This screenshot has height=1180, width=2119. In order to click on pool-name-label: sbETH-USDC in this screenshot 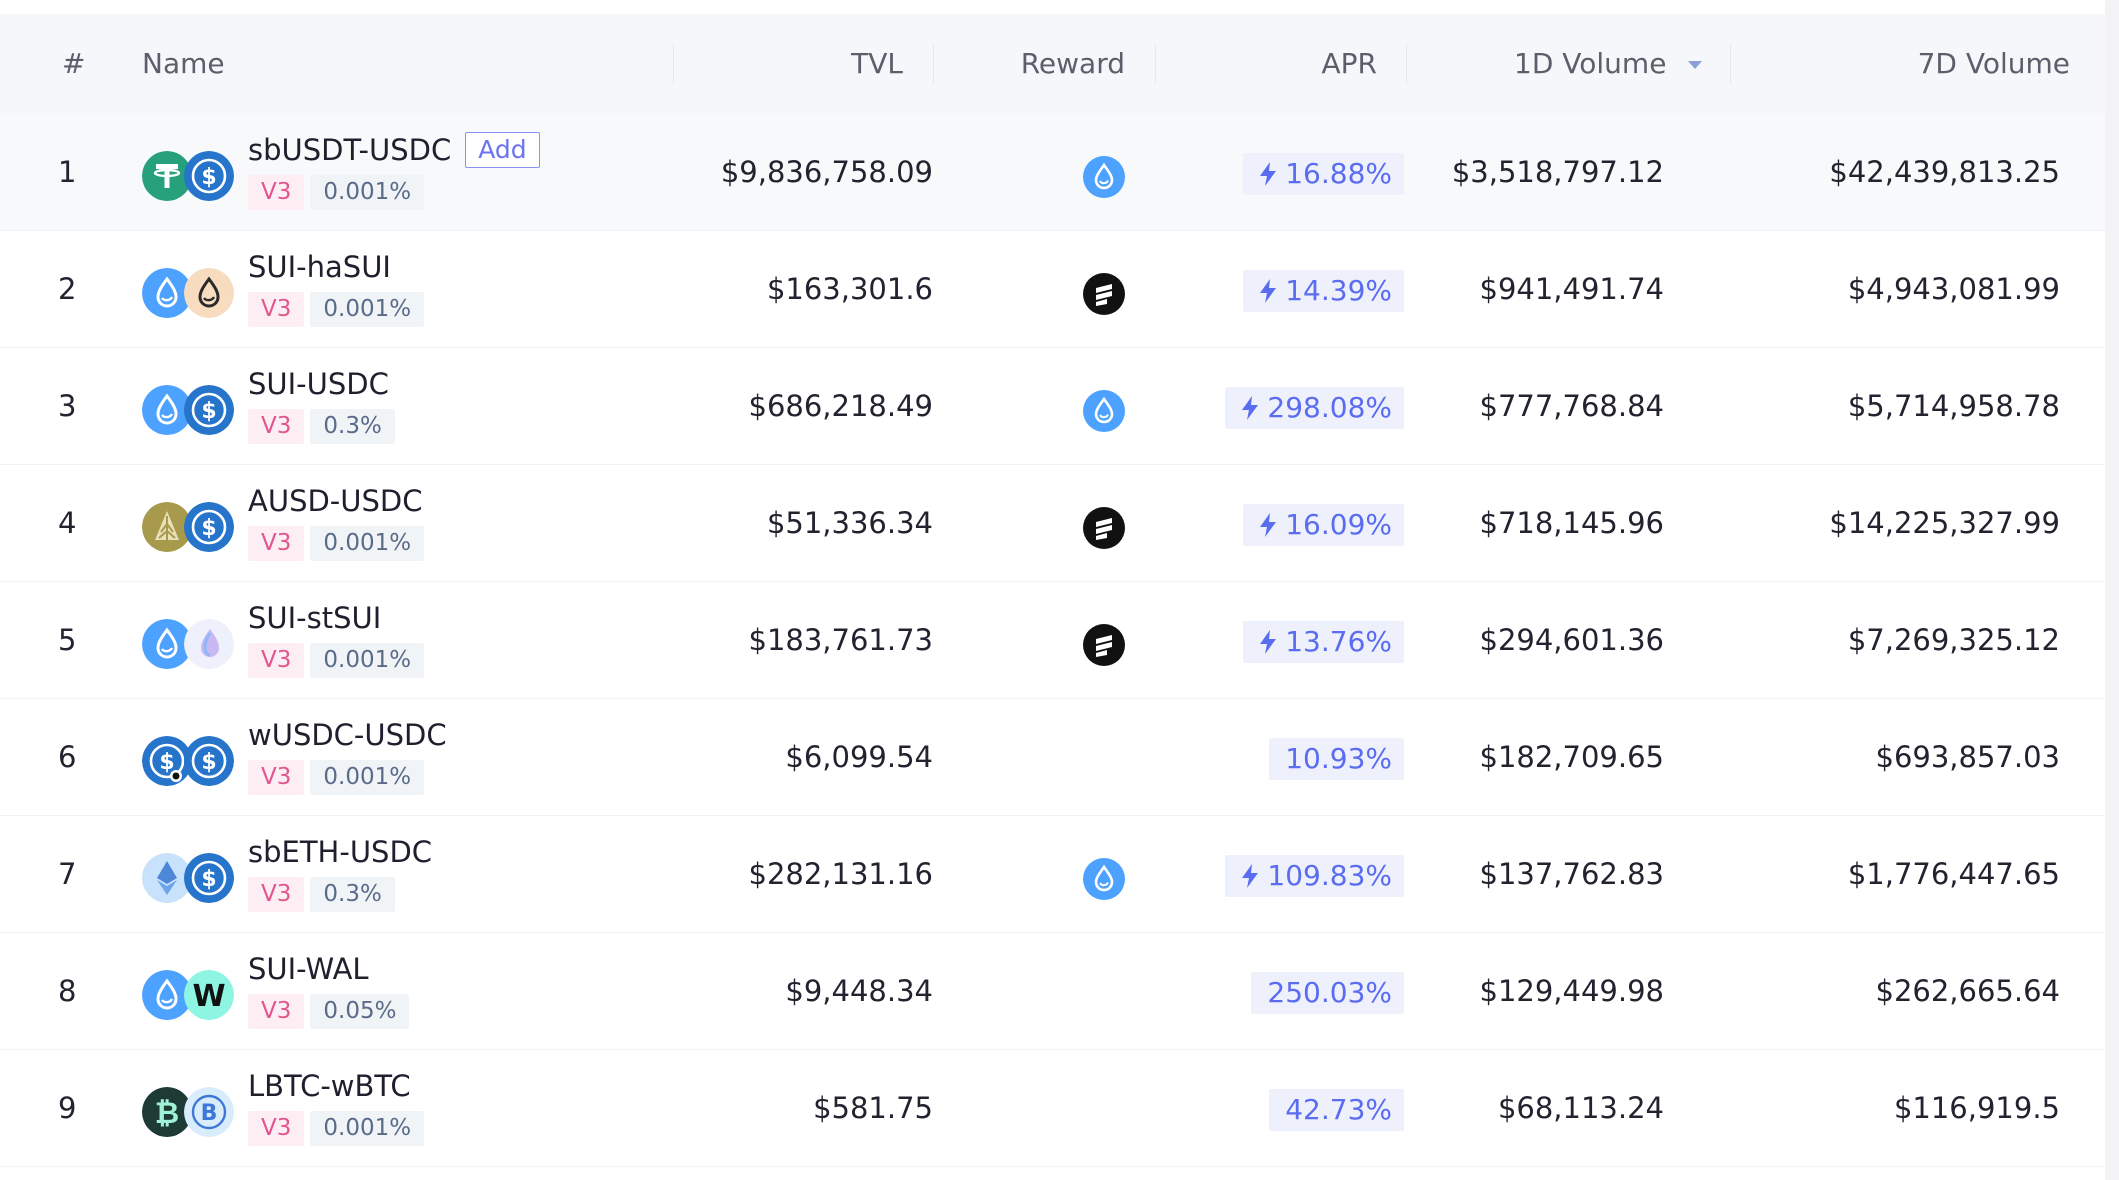, I will do `click(340, 852)`.